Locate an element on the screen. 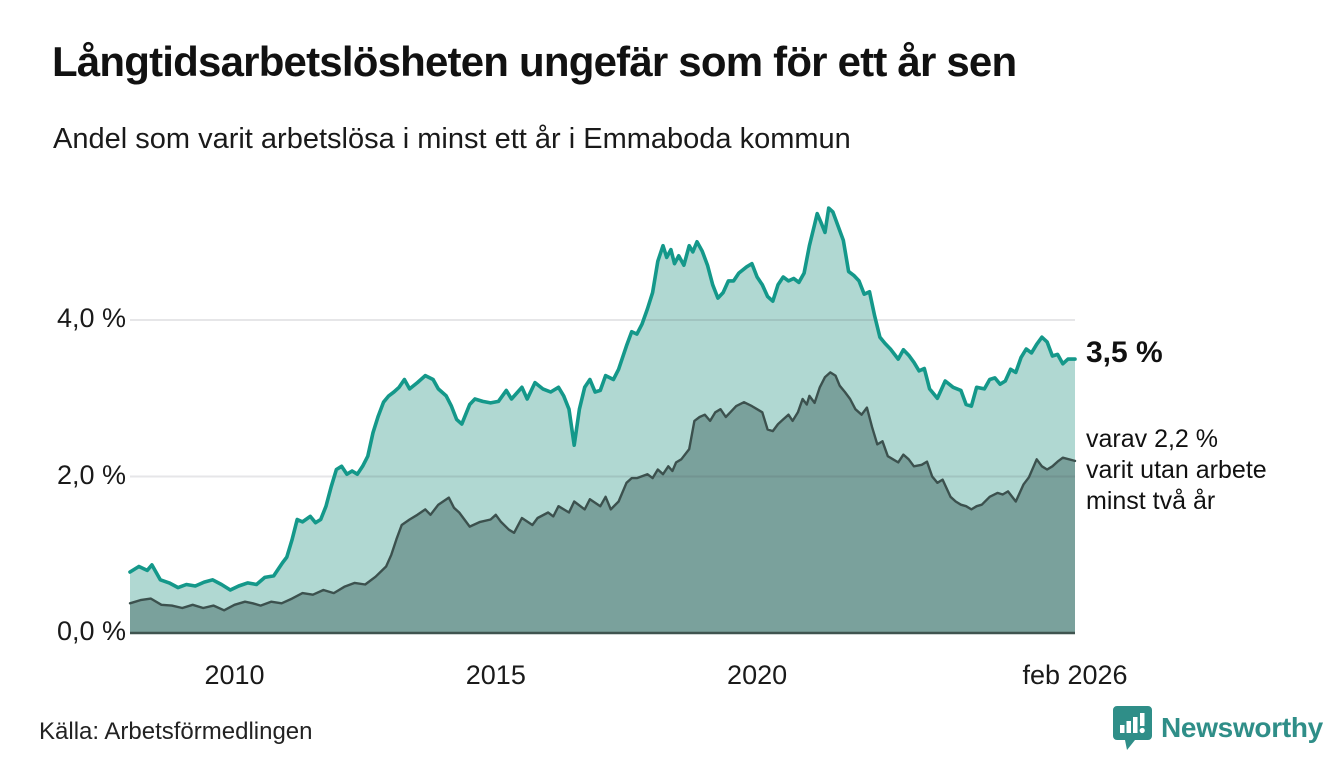  secondary-annotation-line: varav 2,2 % is located at coordinates (1152, 439).